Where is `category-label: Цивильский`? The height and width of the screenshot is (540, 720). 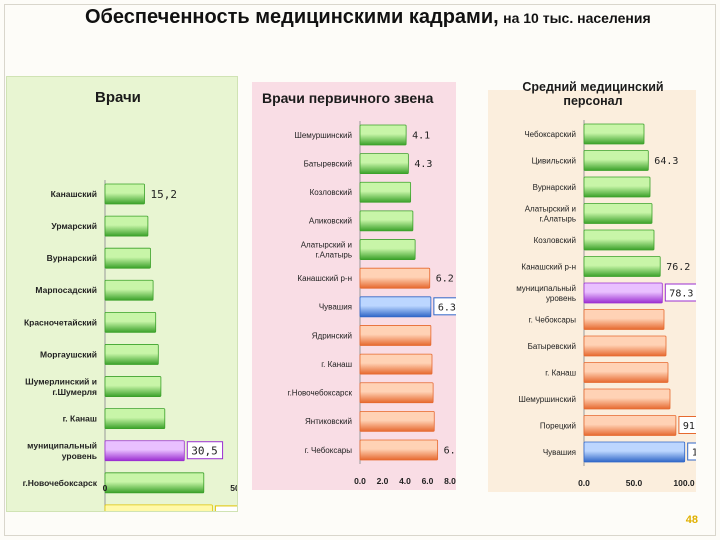 category-label: Цивильский is located at coordinates (554, 160).